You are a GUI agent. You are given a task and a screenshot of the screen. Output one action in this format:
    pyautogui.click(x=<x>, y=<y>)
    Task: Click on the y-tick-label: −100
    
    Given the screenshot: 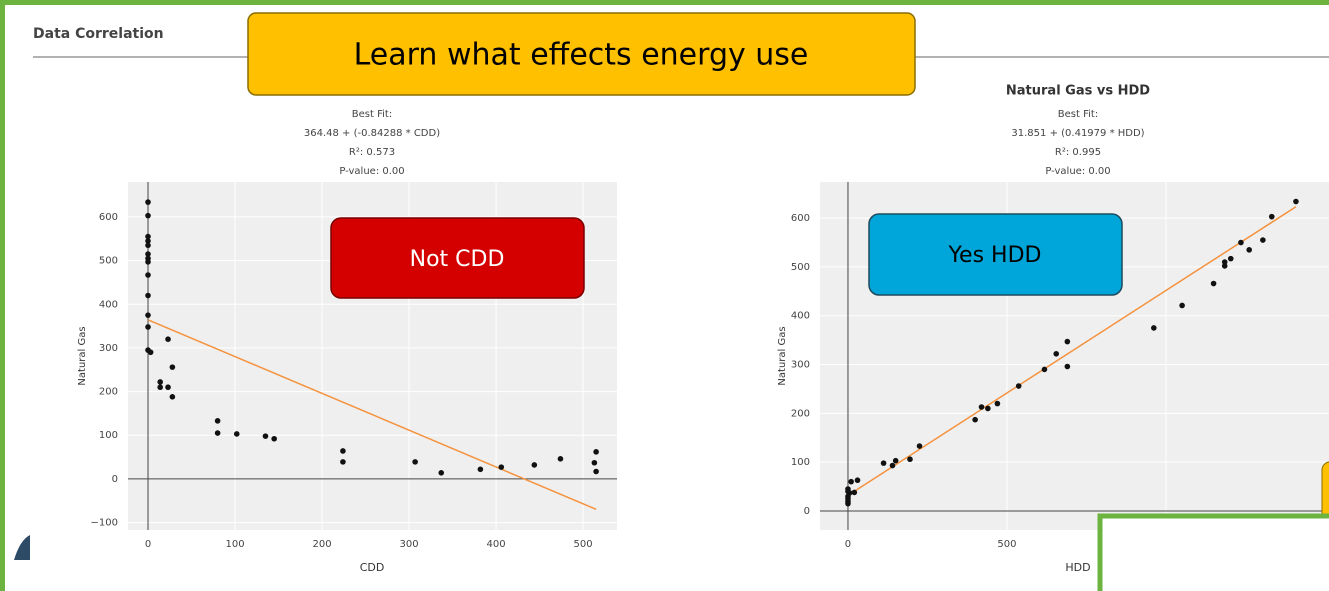 What is the action you would take?
    pyautogui.click(x=104, y=523)
    